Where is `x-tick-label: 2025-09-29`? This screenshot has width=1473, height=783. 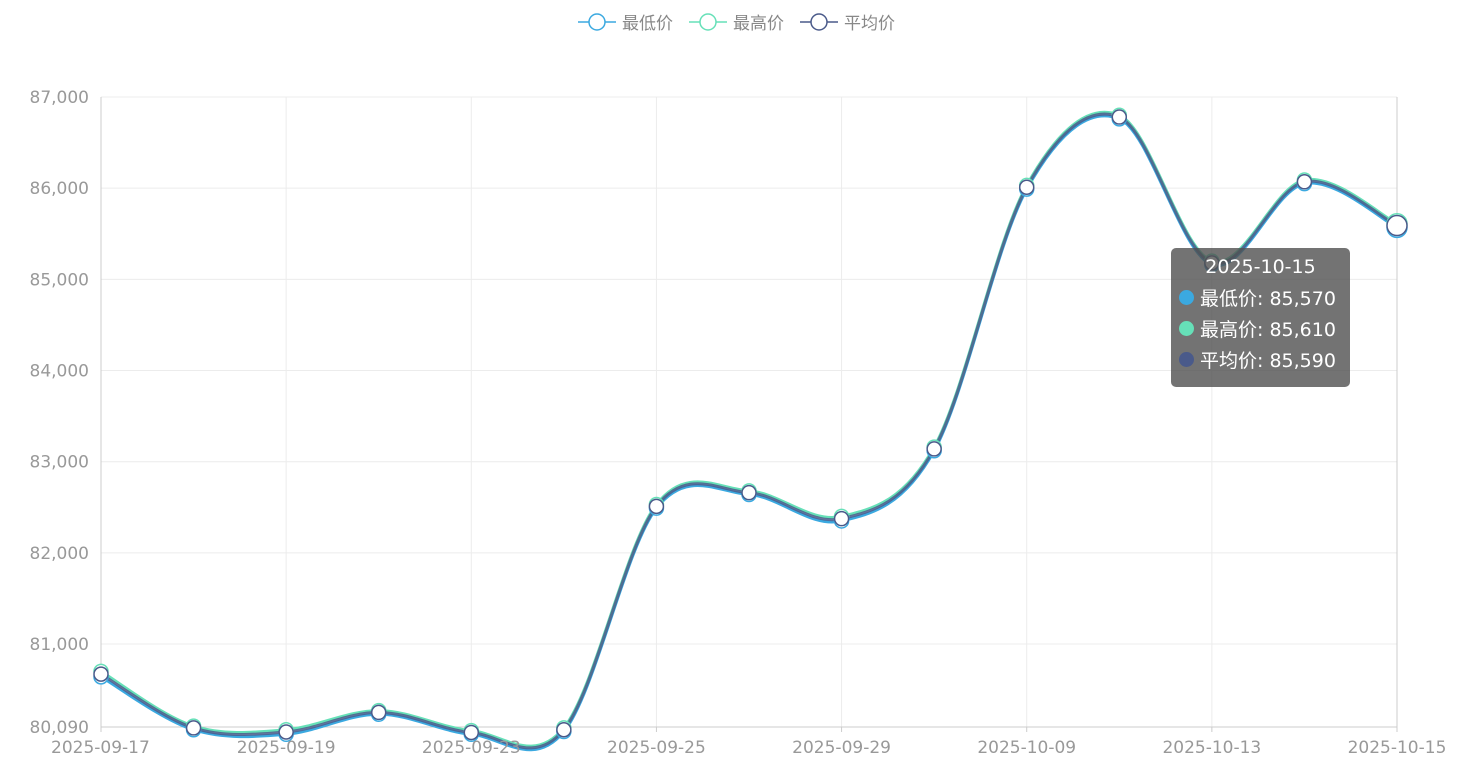
x-tick-label: 2025-09-29 is located at coordinates (841, 748).